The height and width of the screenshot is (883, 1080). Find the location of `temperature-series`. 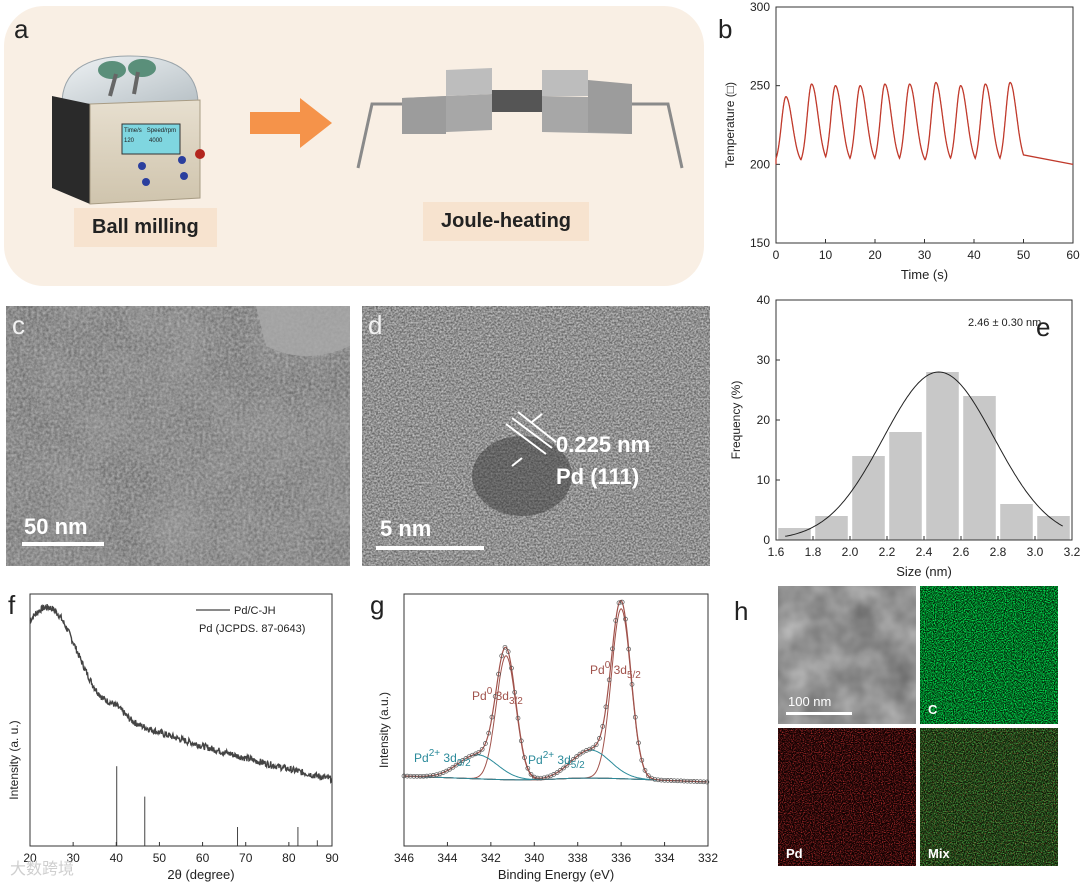

temperature-series is located at coordinates (924, 123).